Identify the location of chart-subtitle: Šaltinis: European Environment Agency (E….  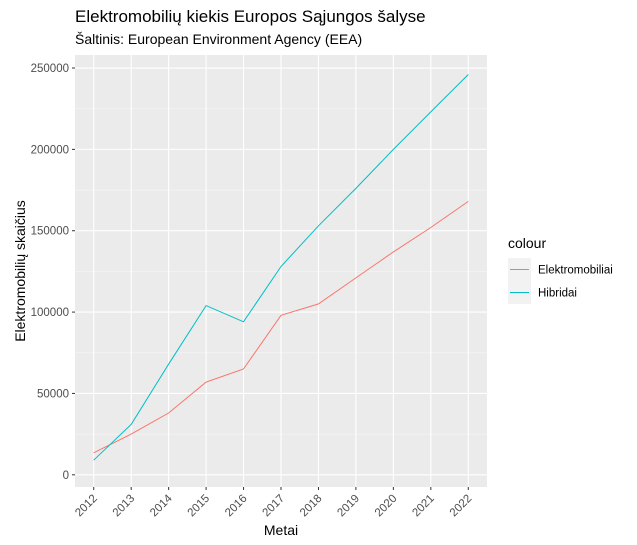
(219, 39).